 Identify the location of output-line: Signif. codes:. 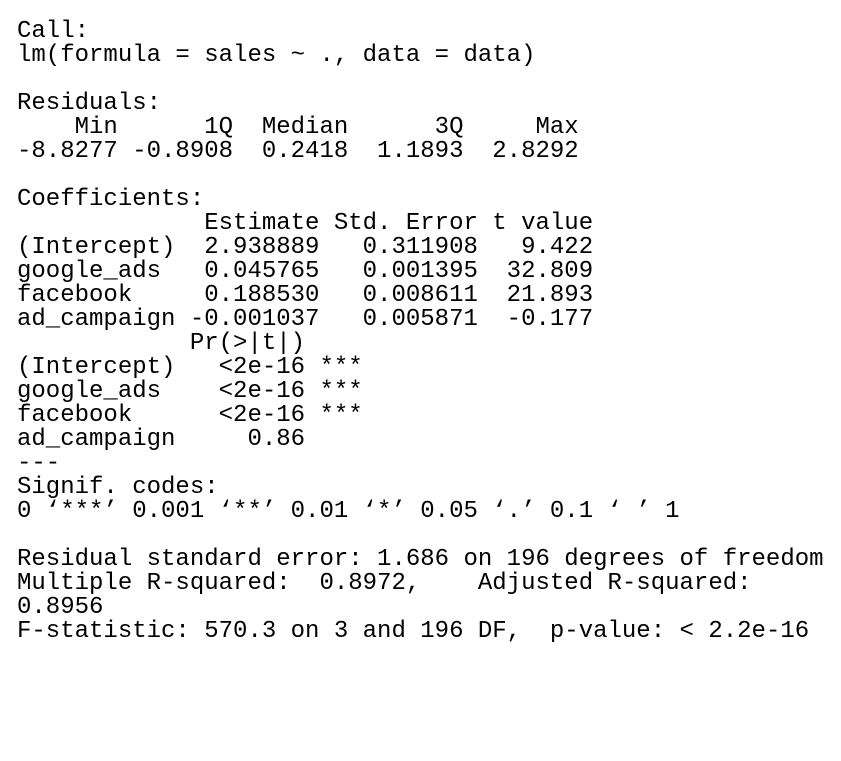
(118, 487).